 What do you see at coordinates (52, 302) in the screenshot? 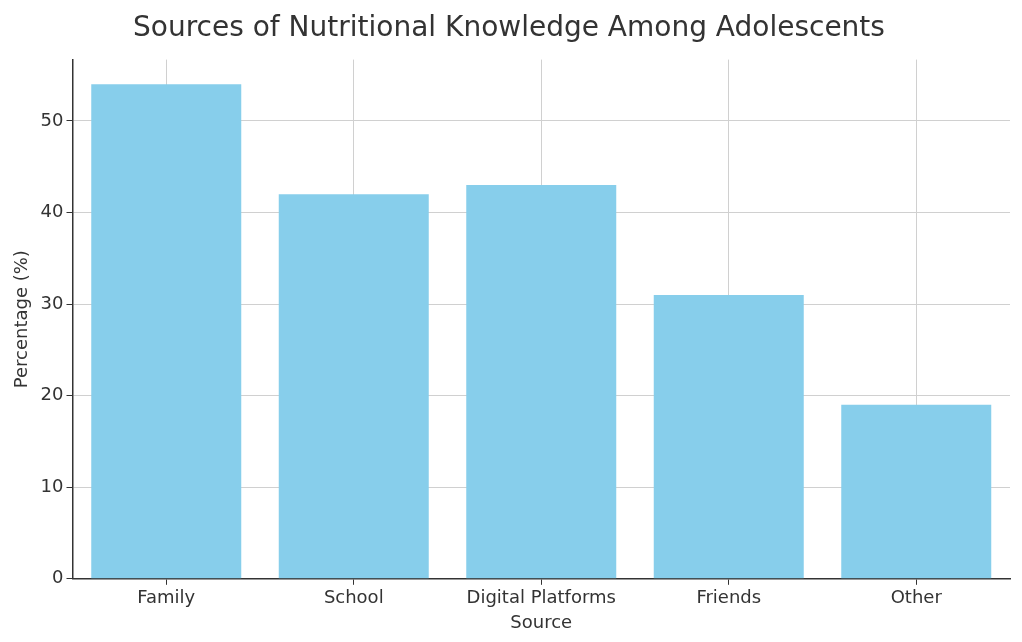
I see `y-tick-label: 30` at bounding box center [52, 302].